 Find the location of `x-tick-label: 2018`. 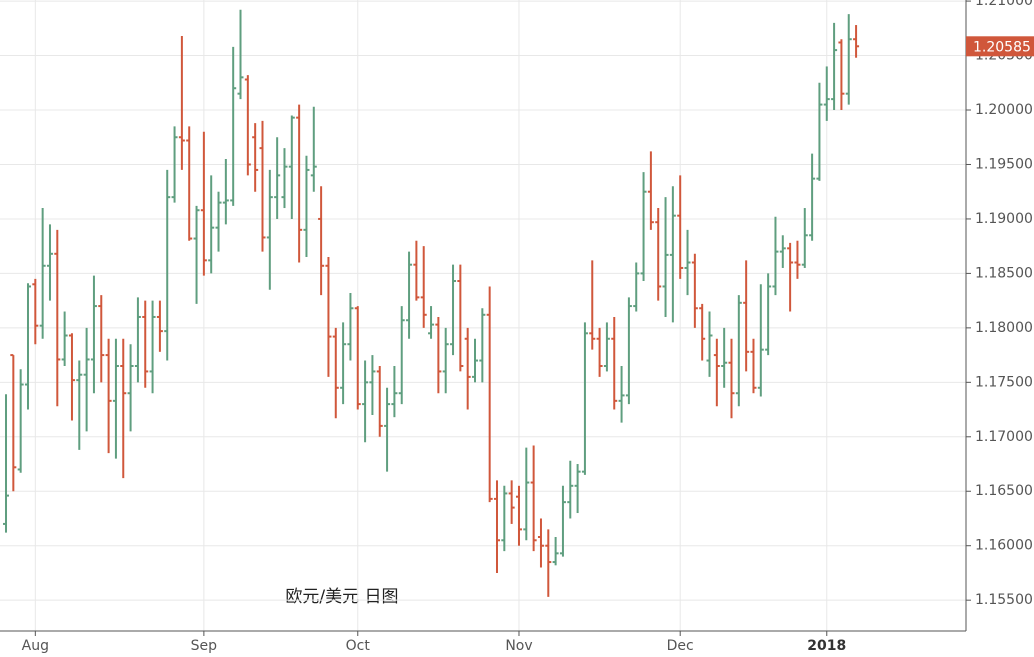

x-tick-label: 2018 is located at coordinates (826, 646).